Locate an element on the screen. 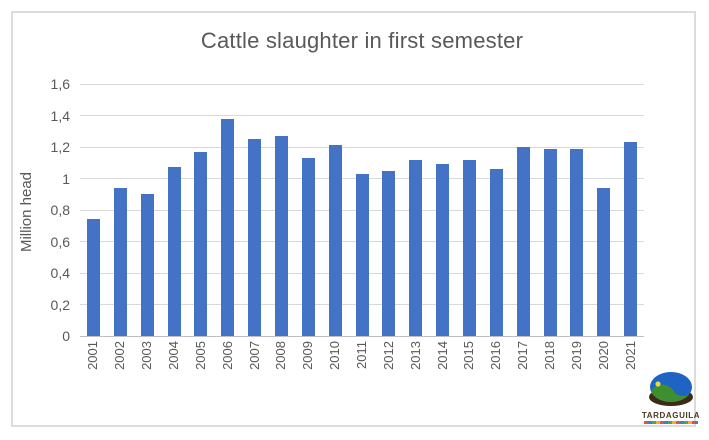 The height and width of the screenshot is (440, 709). x-tick: 2021 is located at coordinates (631, 361).